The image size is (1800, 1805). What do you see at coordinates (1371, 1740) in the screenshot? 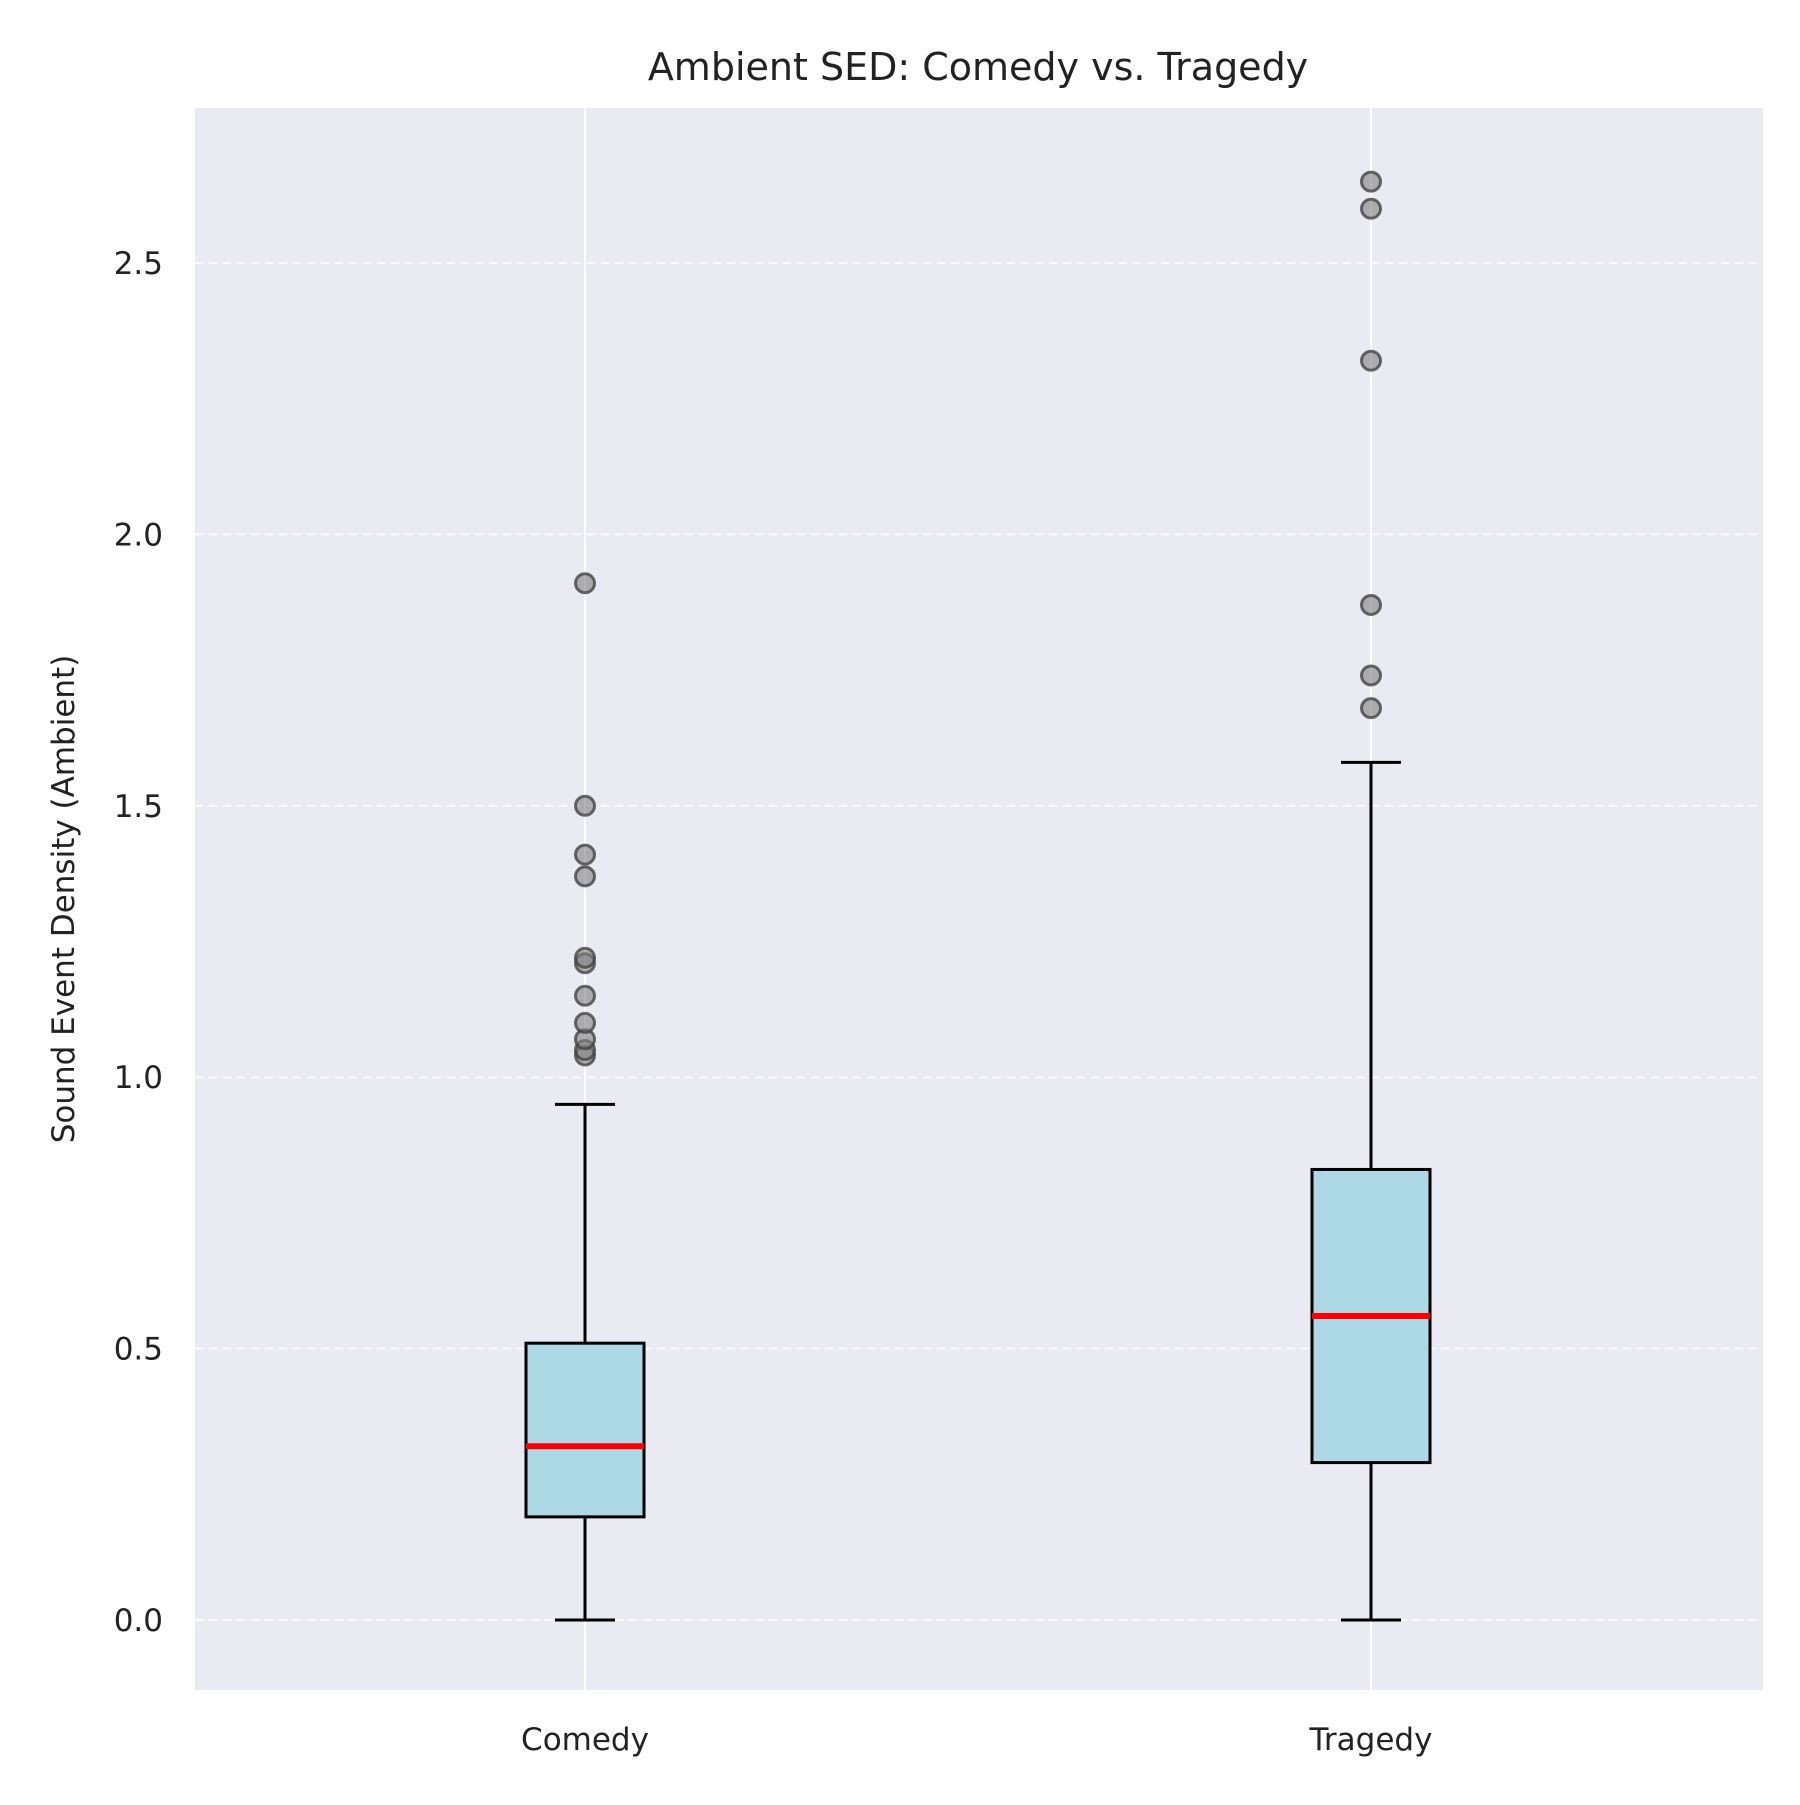
I see `x-tick-label: Tragedy` at bounding box center [1371, 1740].